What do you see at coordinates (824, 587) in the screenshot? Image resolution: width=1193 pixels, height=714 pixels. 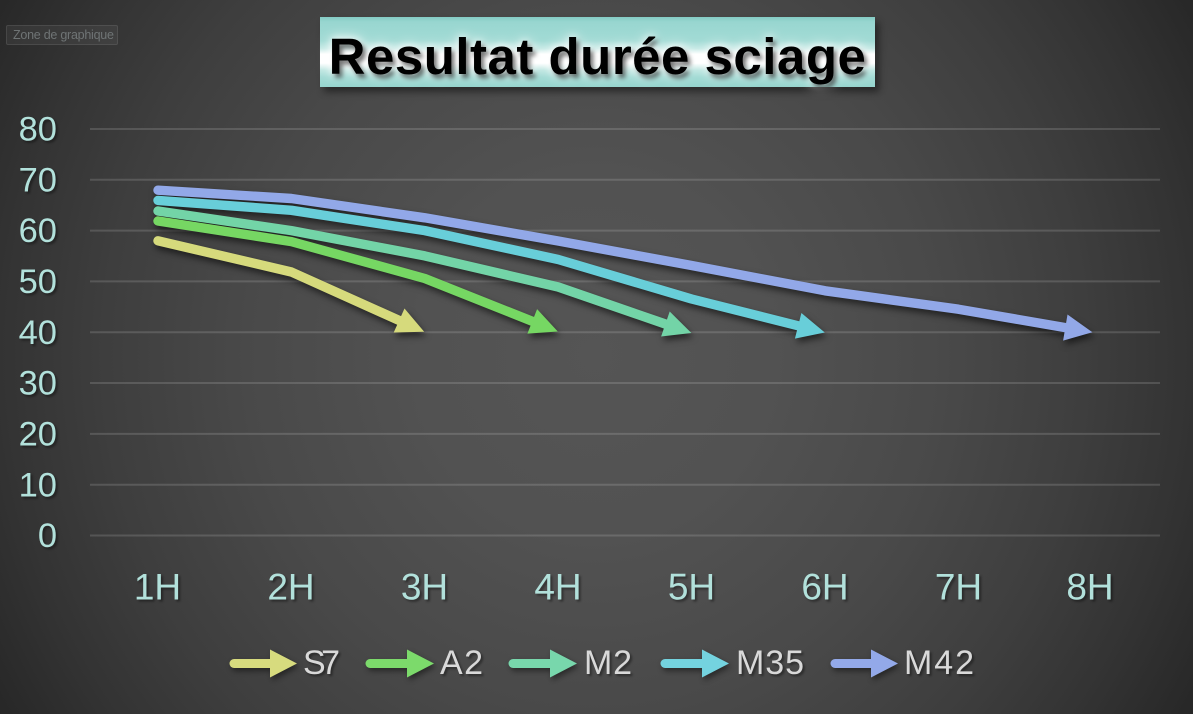 I see `svg-text: 6H` at bounding box center [824, 587].